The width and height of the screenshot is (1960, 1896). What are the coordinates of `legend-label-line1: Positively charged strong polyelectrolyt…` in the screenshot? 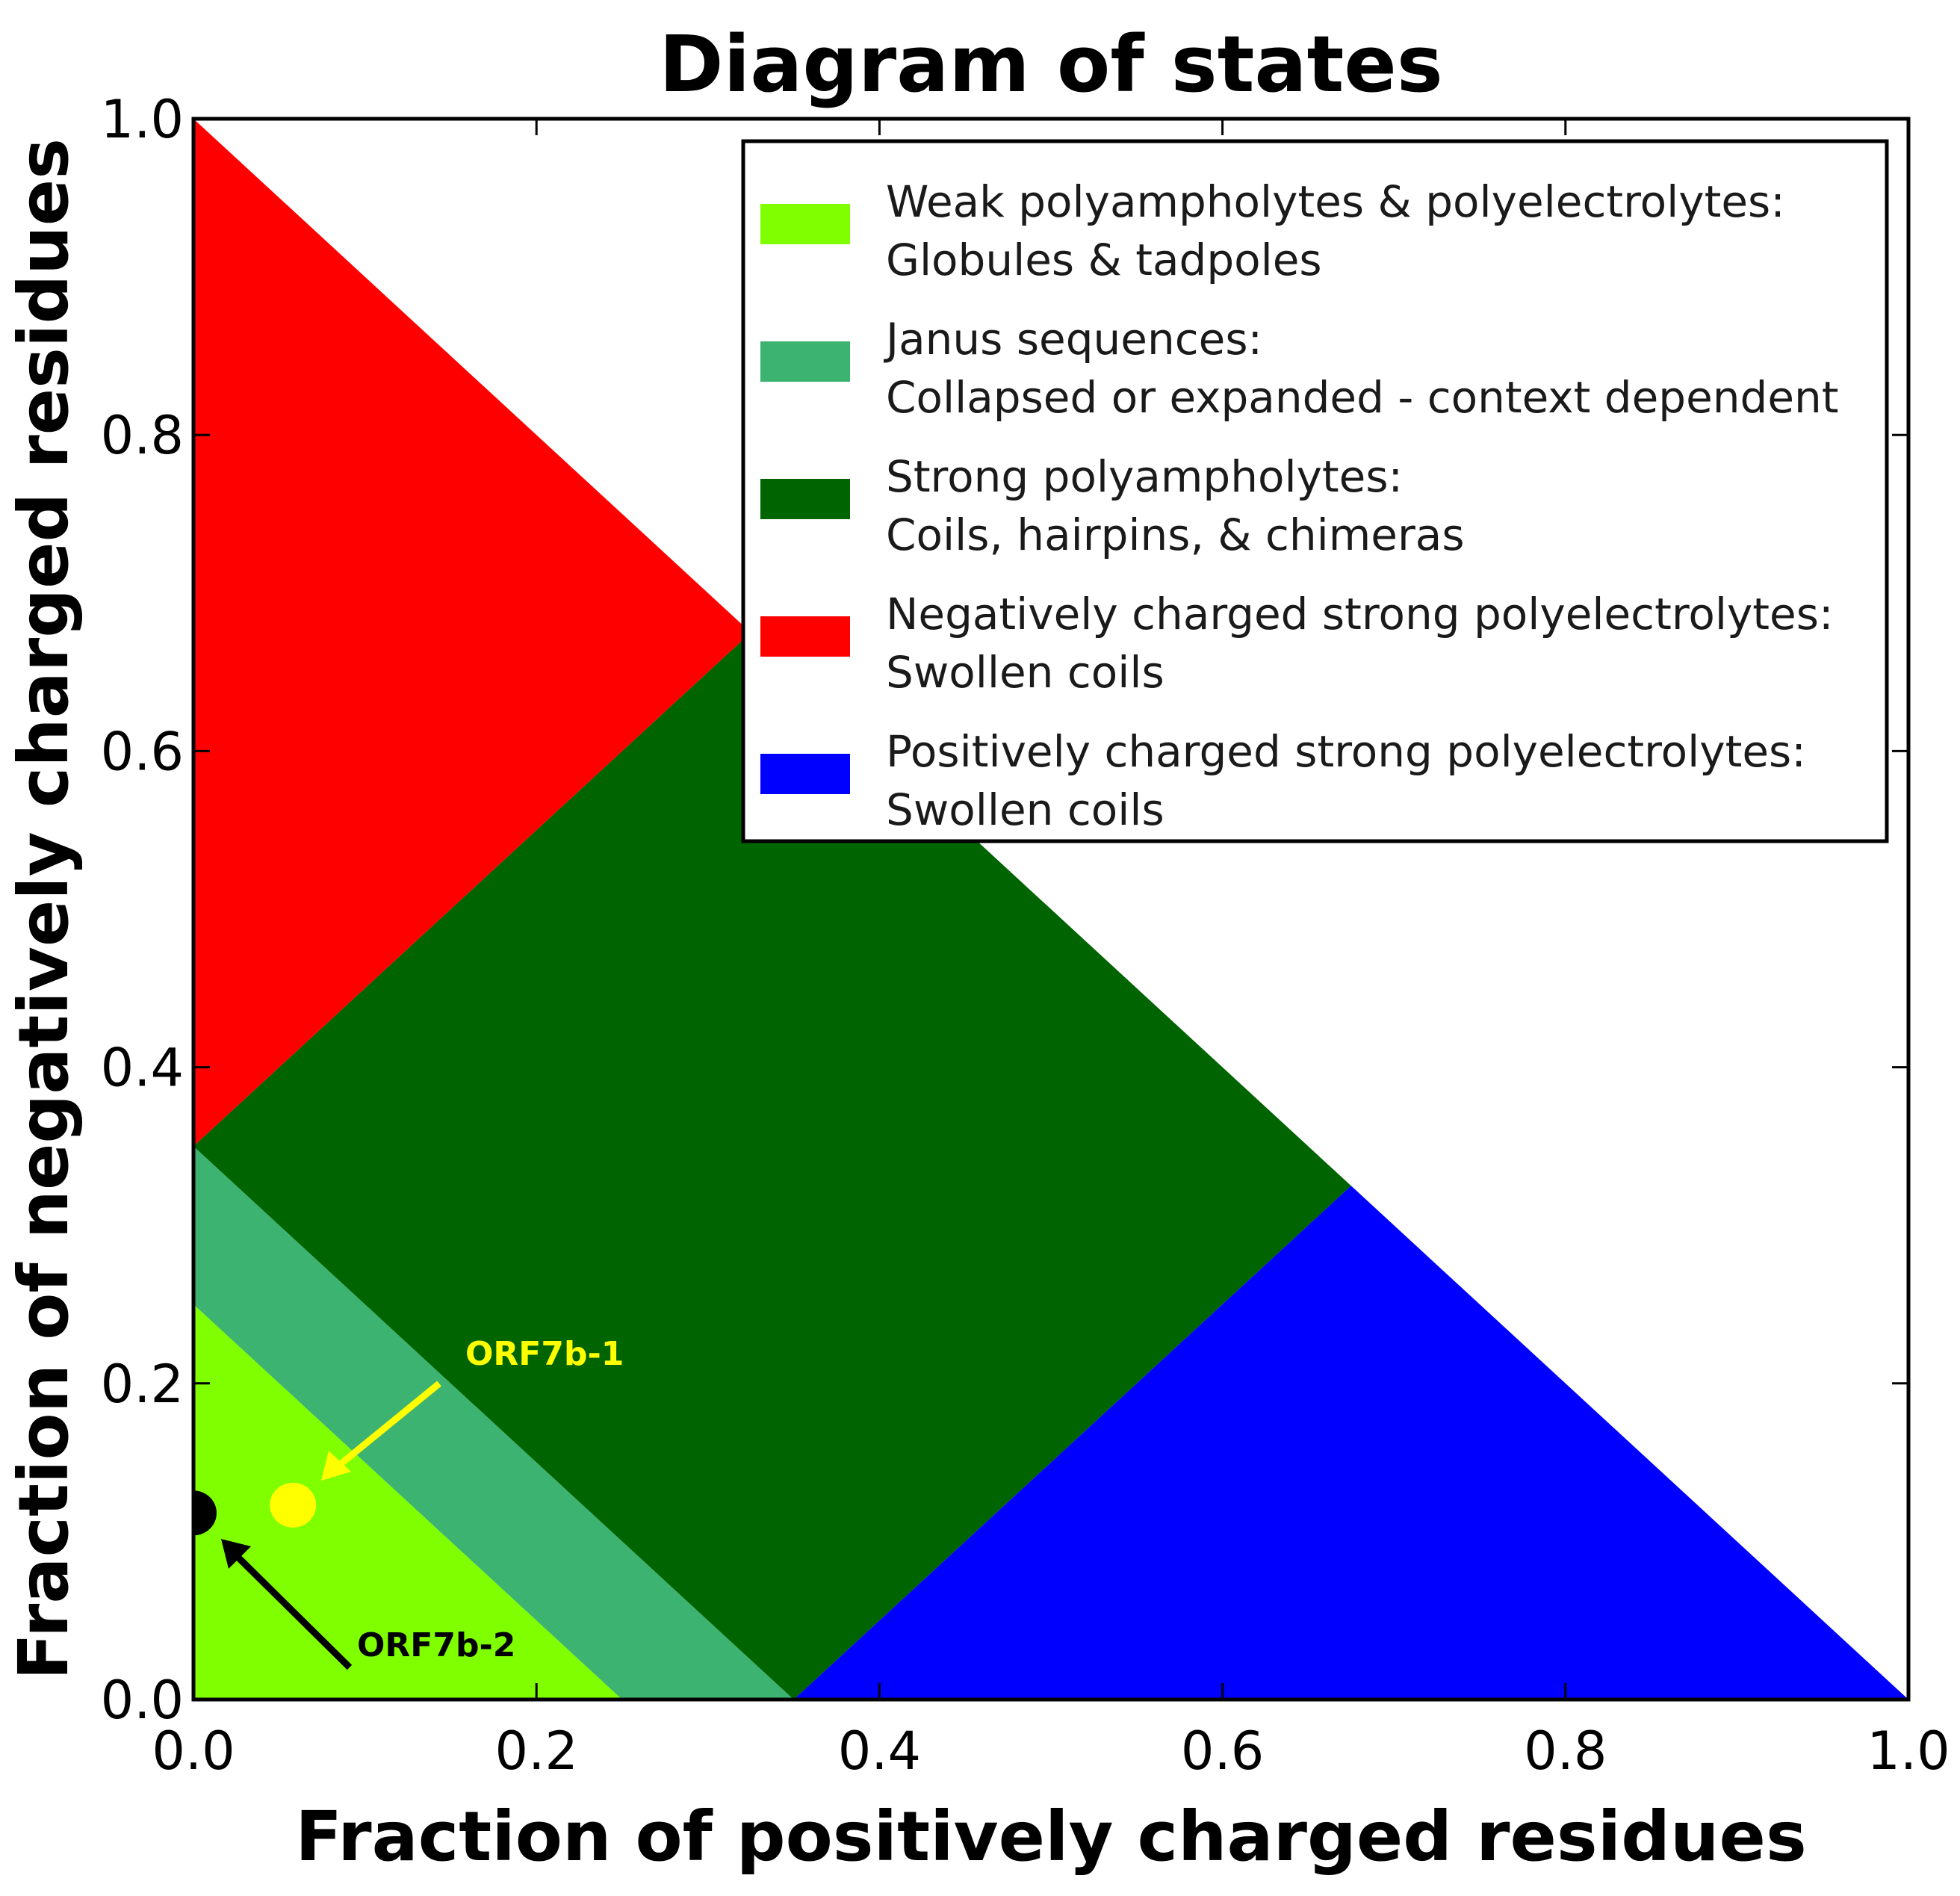 It's located at (1346, 751).